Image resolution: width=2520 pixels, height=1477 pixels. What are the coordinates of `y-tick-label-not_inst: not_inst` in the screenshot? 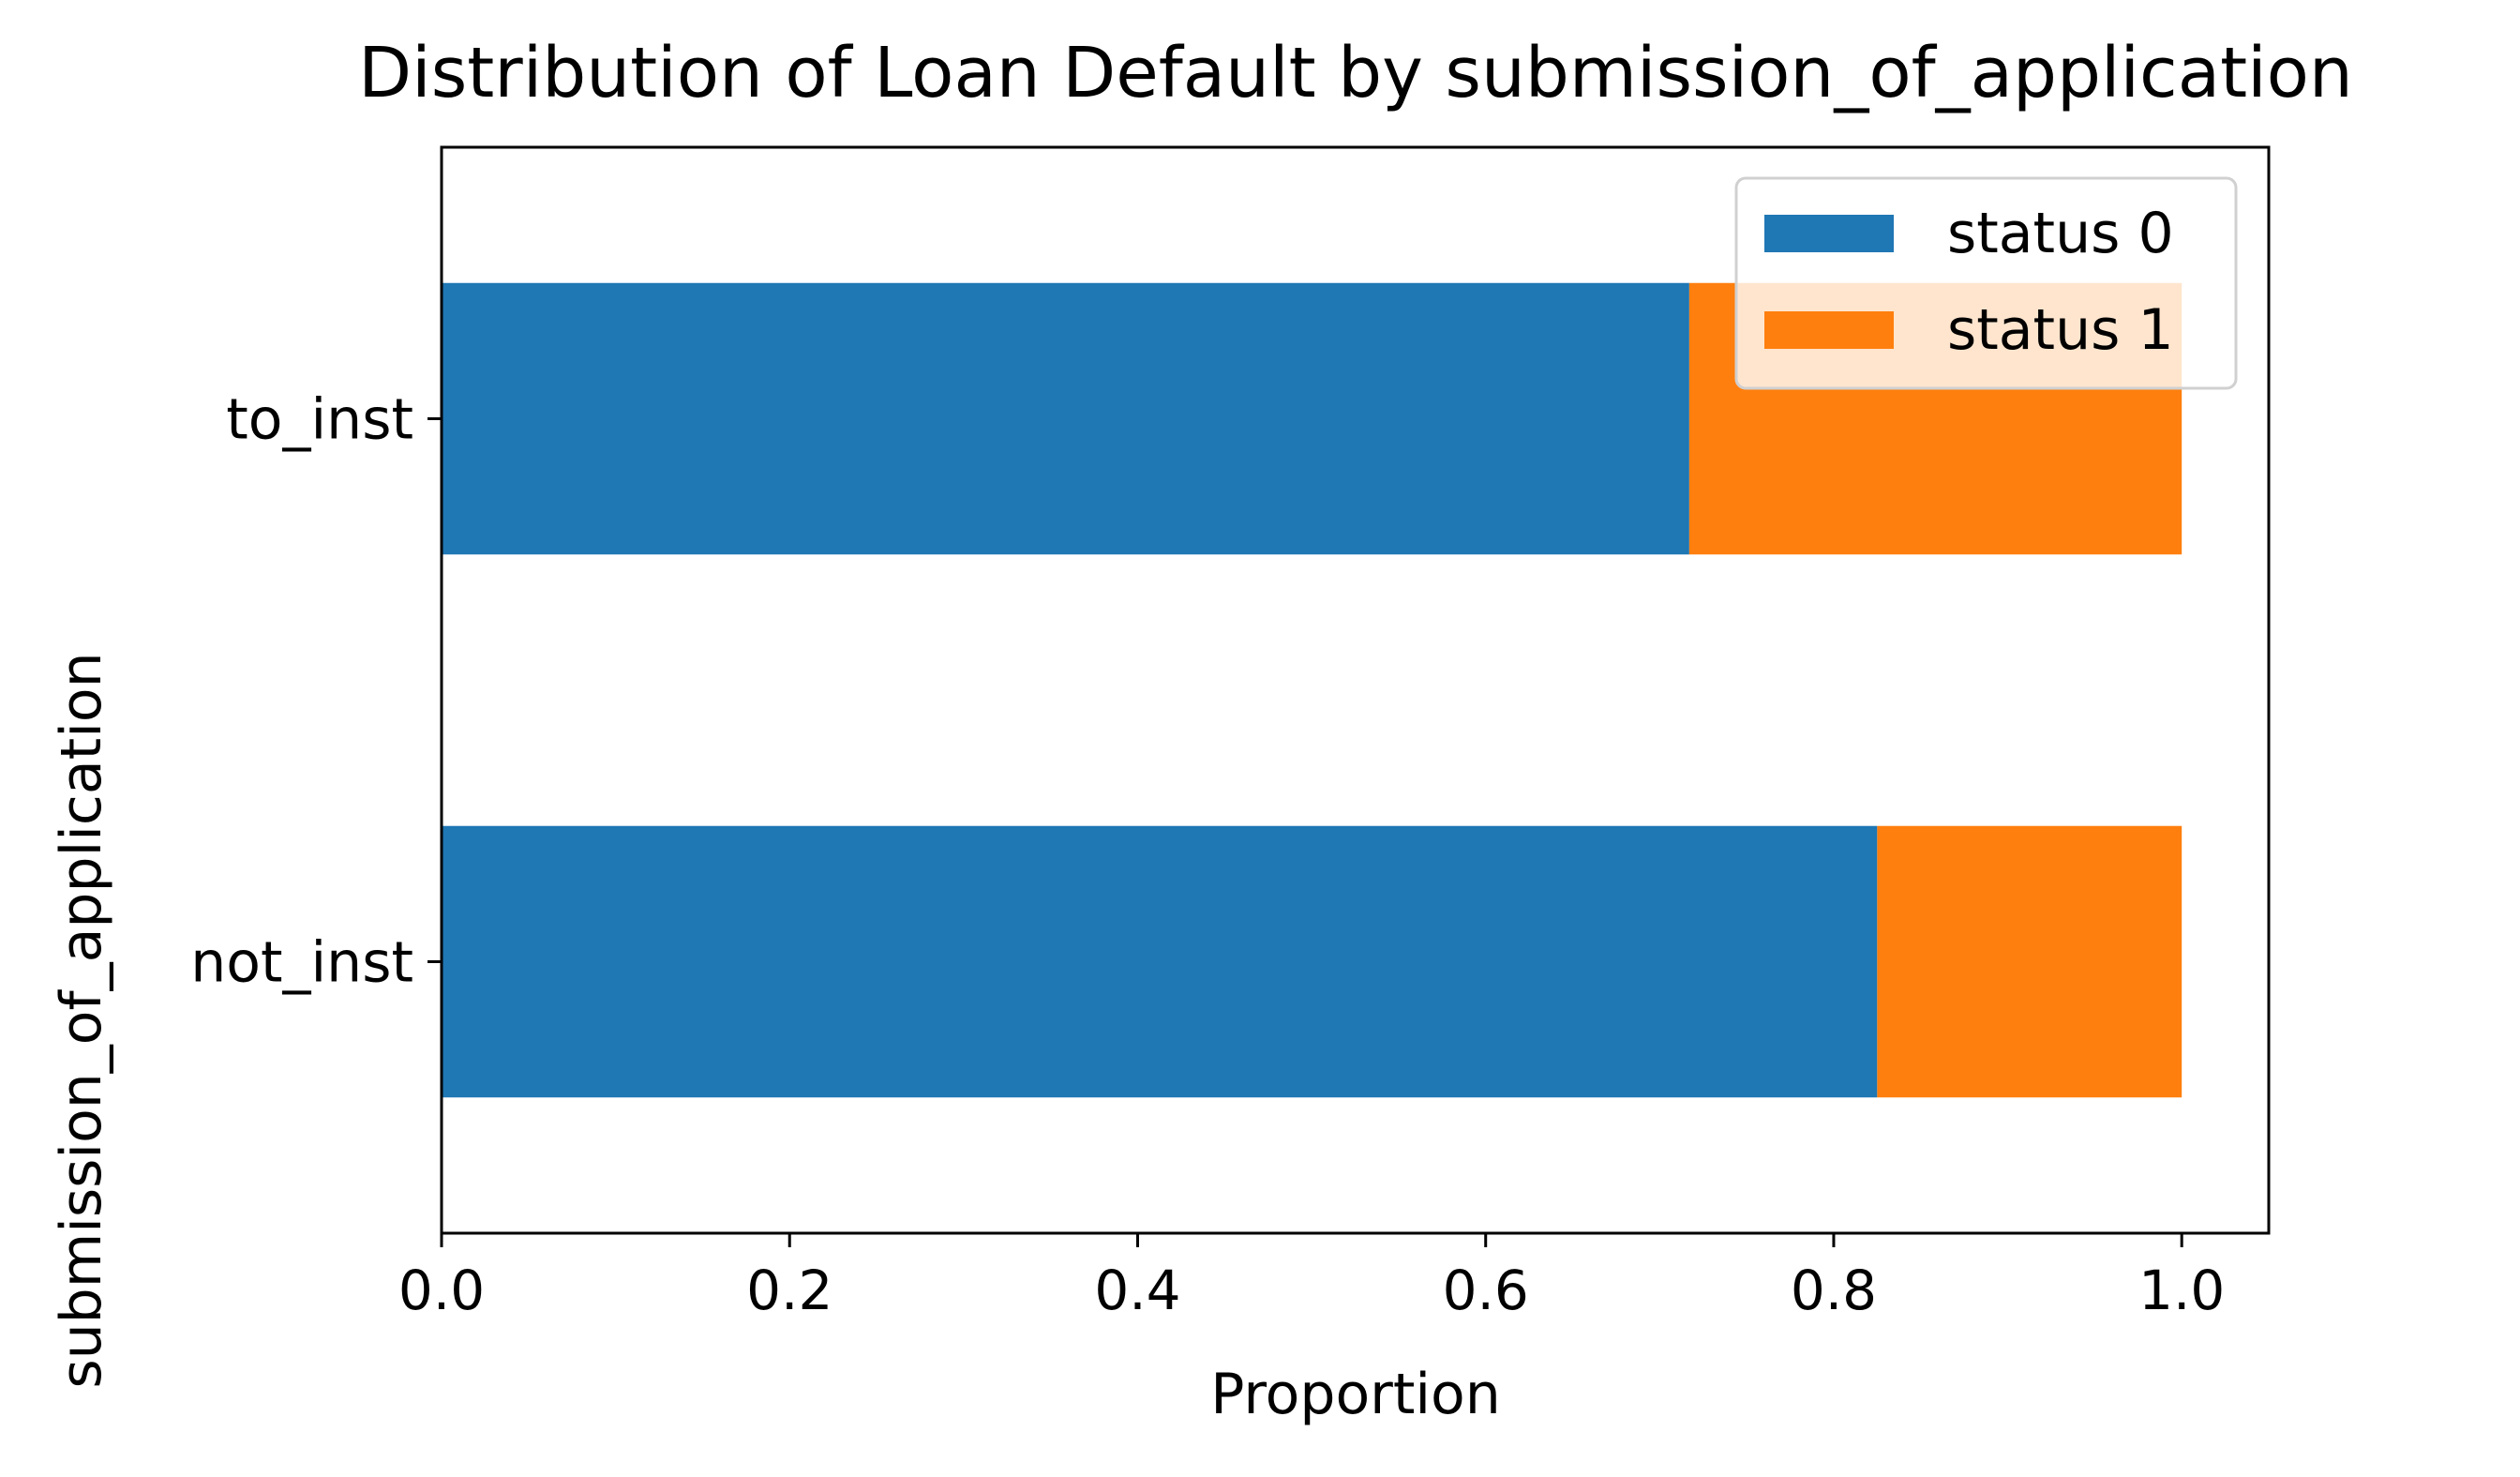 It's located at (301, 963).